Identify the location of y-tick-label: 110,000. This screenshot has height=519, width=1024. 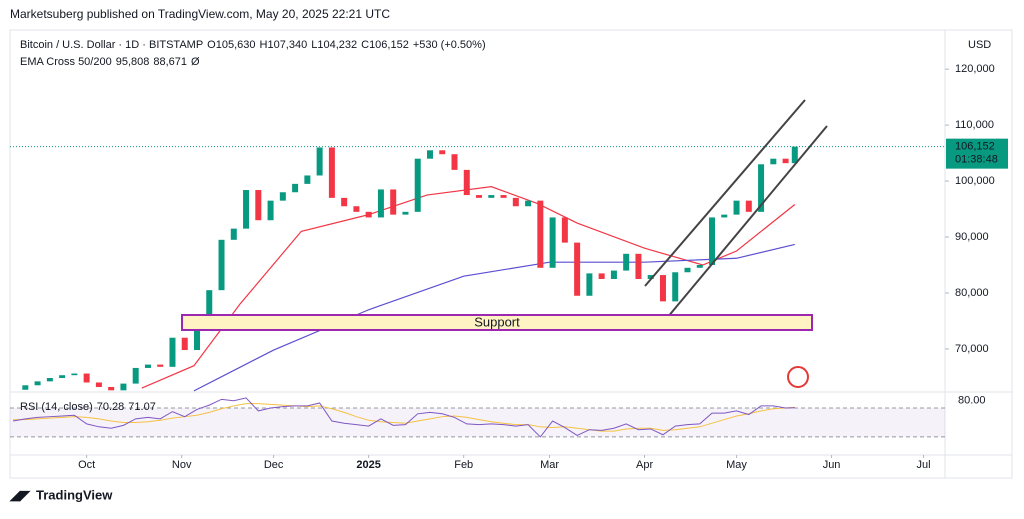
(974, 125).